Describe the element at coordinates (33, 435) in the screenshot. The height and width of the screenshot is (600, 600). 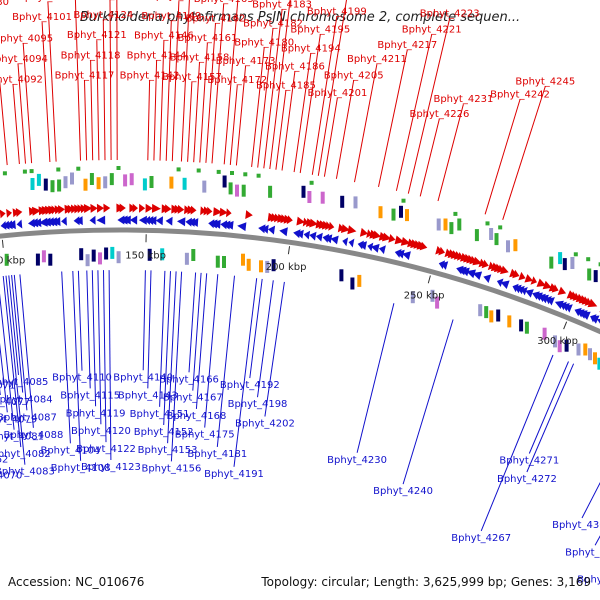
I see `gene-label: Bphyt_4088` at that location.